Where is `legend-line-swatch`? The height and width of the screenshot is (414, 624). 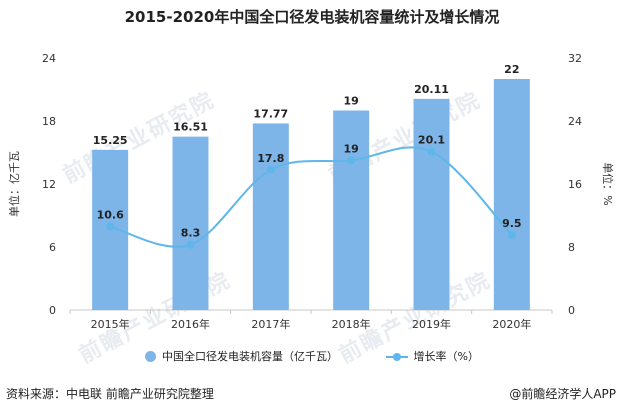 legend-line-swatch is located at coordinates (396, 356).